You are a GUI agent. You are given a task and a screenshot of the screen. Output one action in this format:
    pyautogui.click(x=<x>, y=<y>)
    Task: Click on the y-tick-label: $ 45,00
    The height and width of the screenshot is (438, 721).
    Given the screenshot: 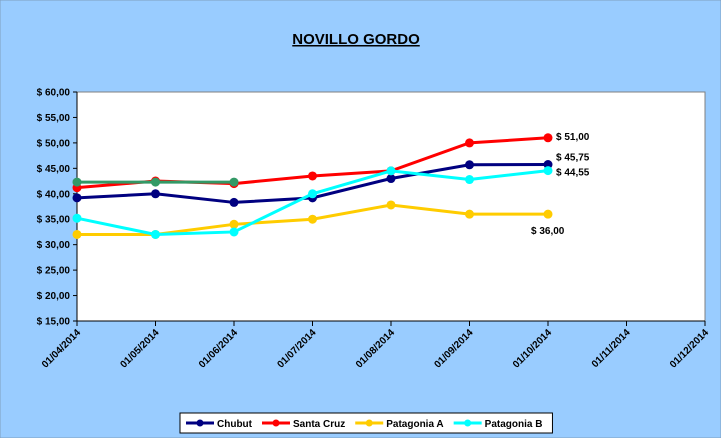 What is the action you would take?
    pyautogui.click(x=54, y=169)
    